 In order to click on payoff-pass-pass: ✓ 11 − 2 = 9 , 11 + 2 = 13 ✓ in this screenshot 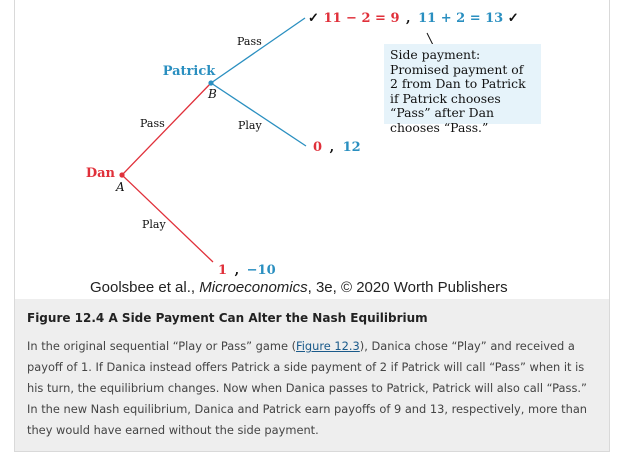, I will do `click(413, 18)`.